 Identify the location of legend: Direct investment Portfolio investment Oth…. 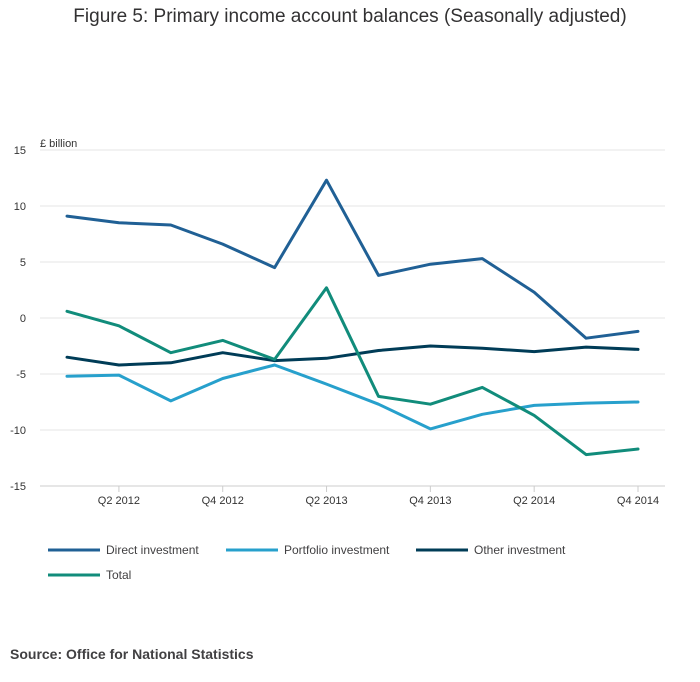
(307, 562).